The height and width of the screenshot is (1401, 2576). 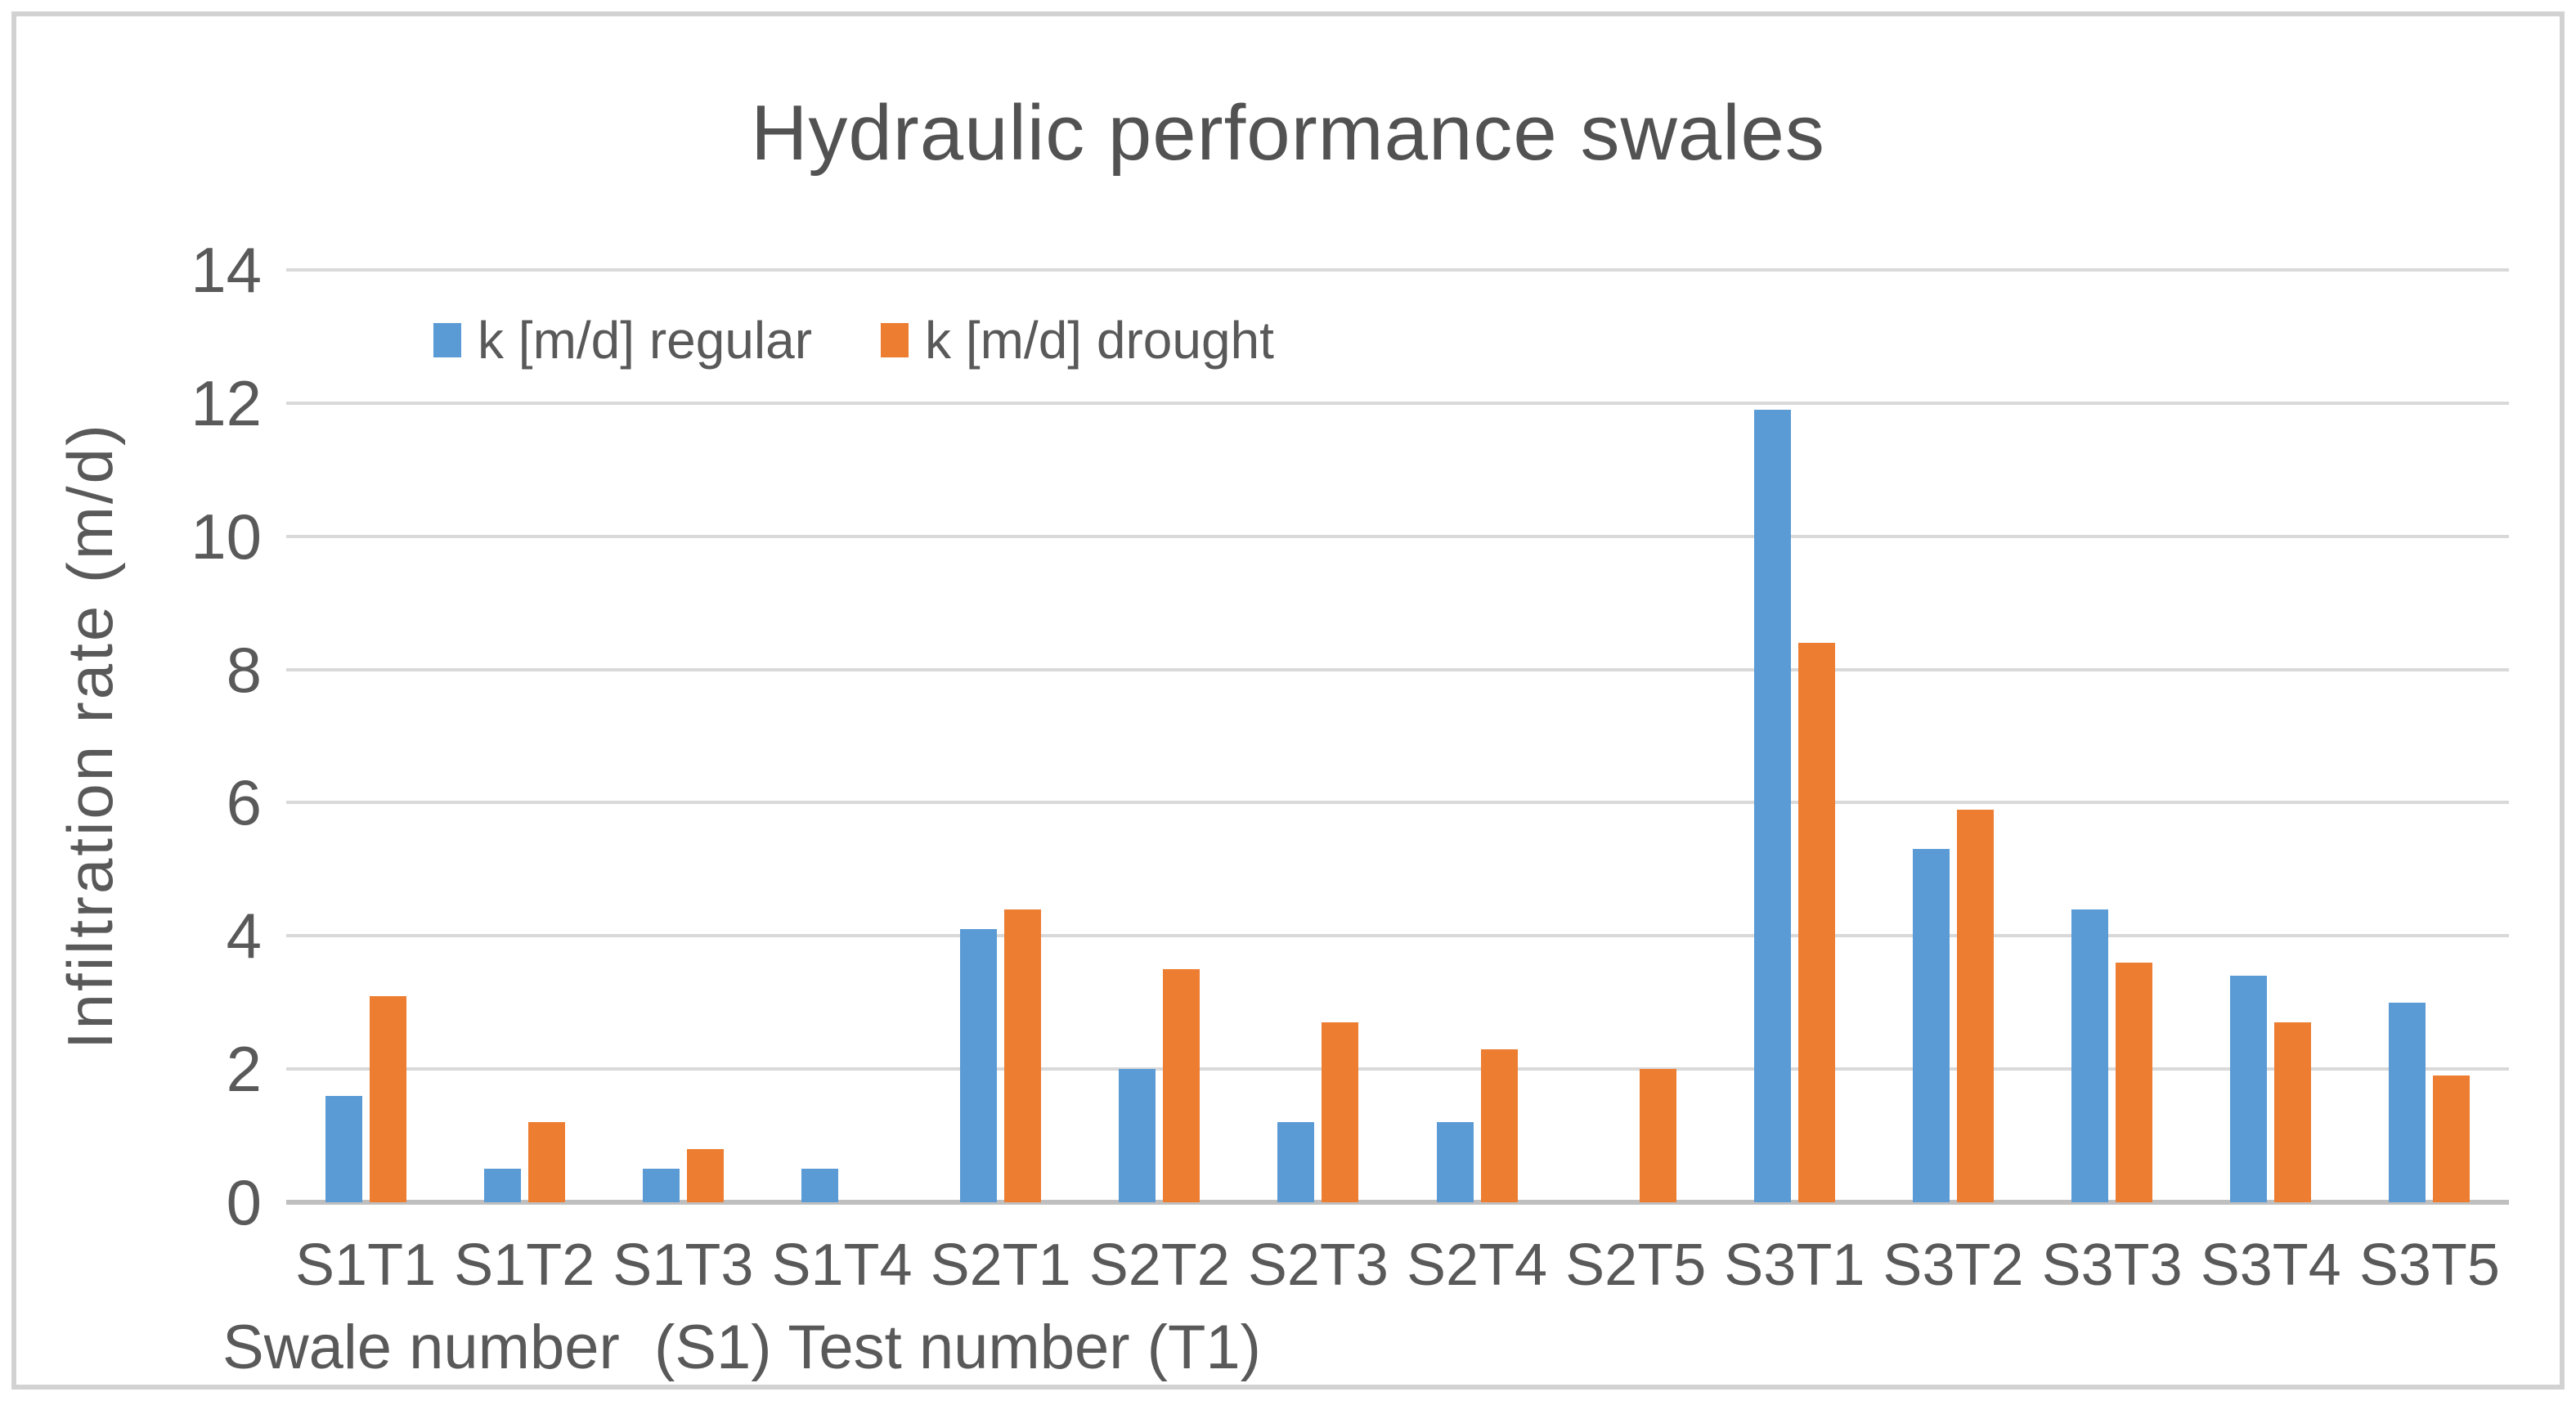 What do you see at coordinates (244, 1069) in the screenshot?
I see `y-tick-label-2: 2` at bounding box center [244, 1069].